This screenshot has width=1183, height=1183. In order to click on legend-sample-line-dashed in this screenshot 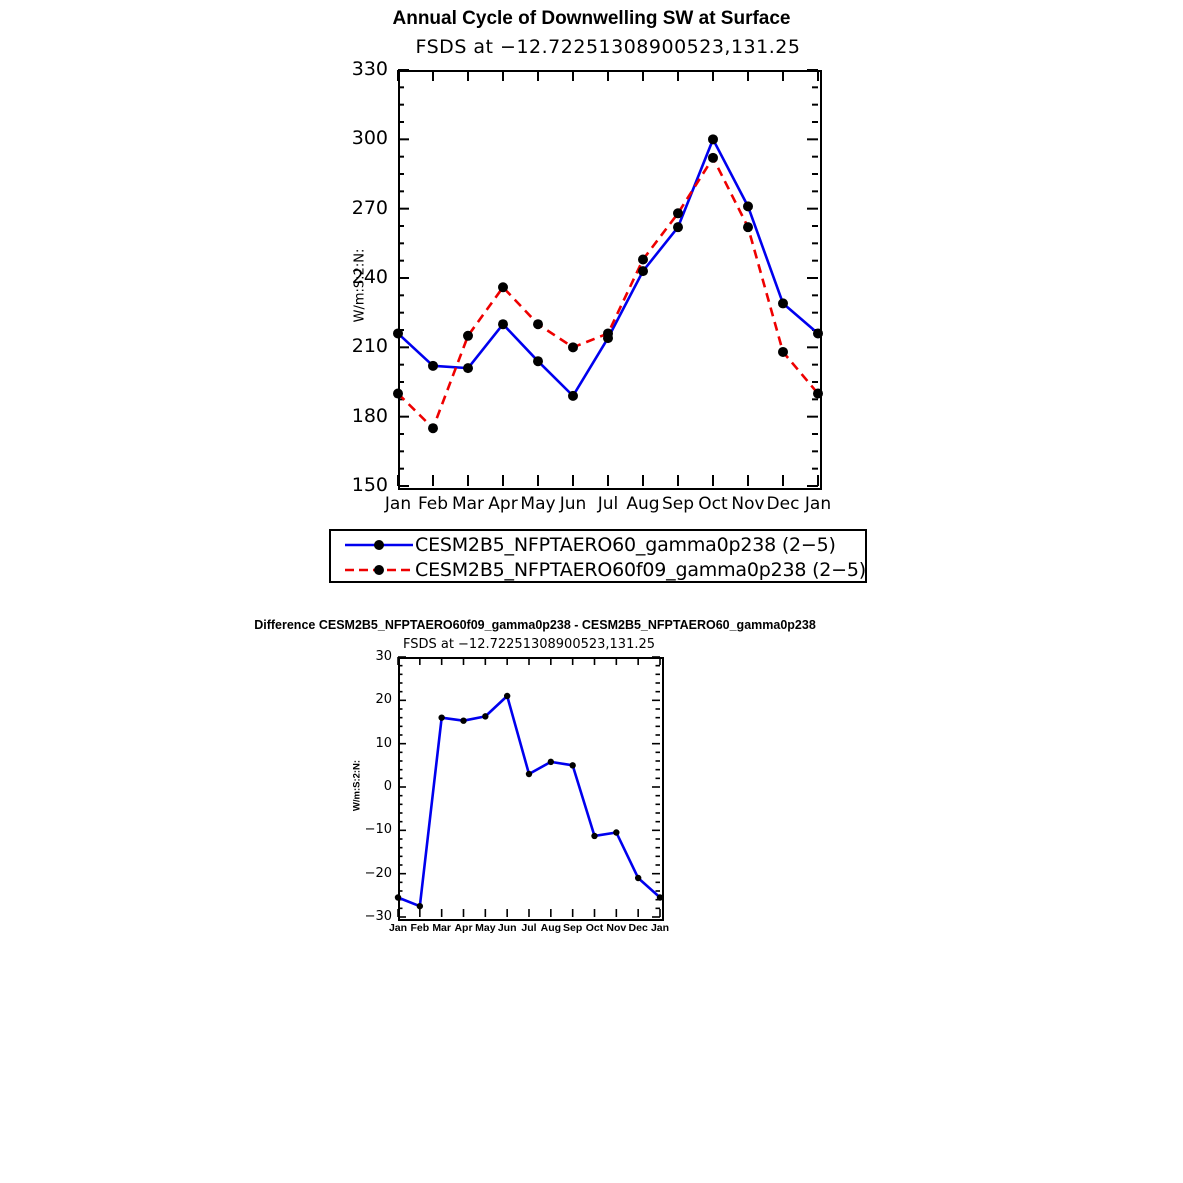, I will do `click(379, 570)`.